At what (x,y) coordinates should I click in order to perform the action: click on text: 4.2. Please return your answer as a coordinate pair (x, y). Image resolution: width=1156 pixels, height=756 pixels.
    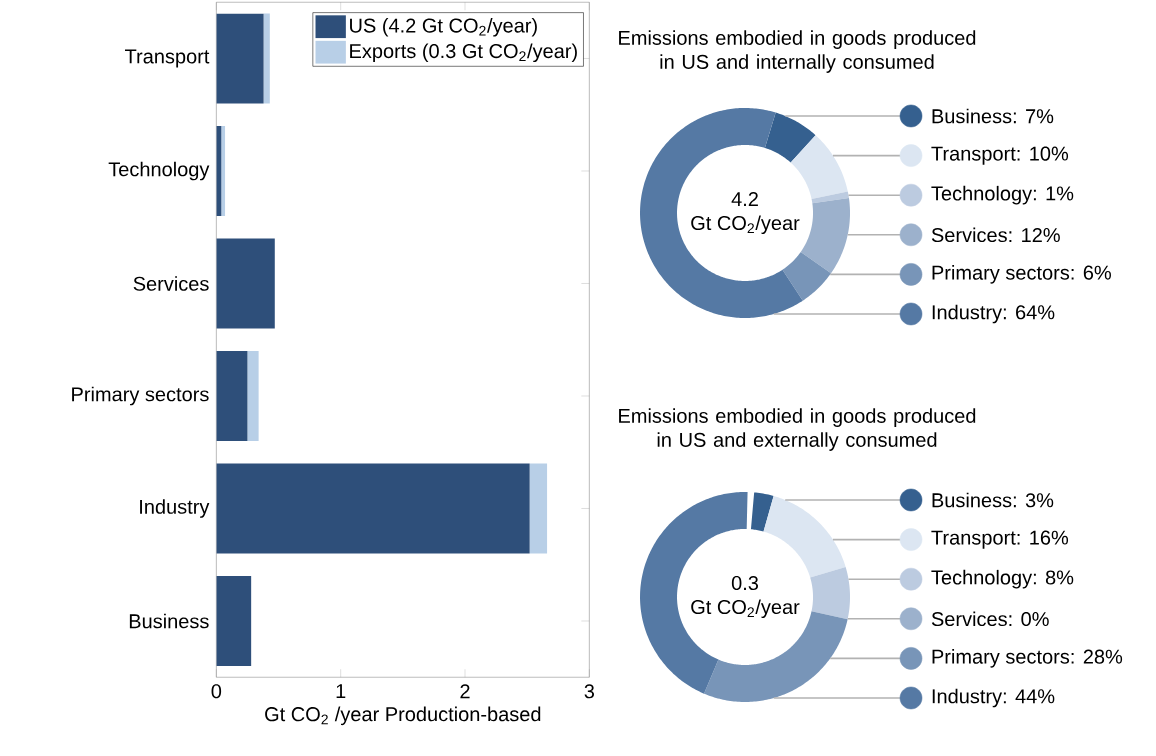
    Looking at the image, I should click on (744, 198).